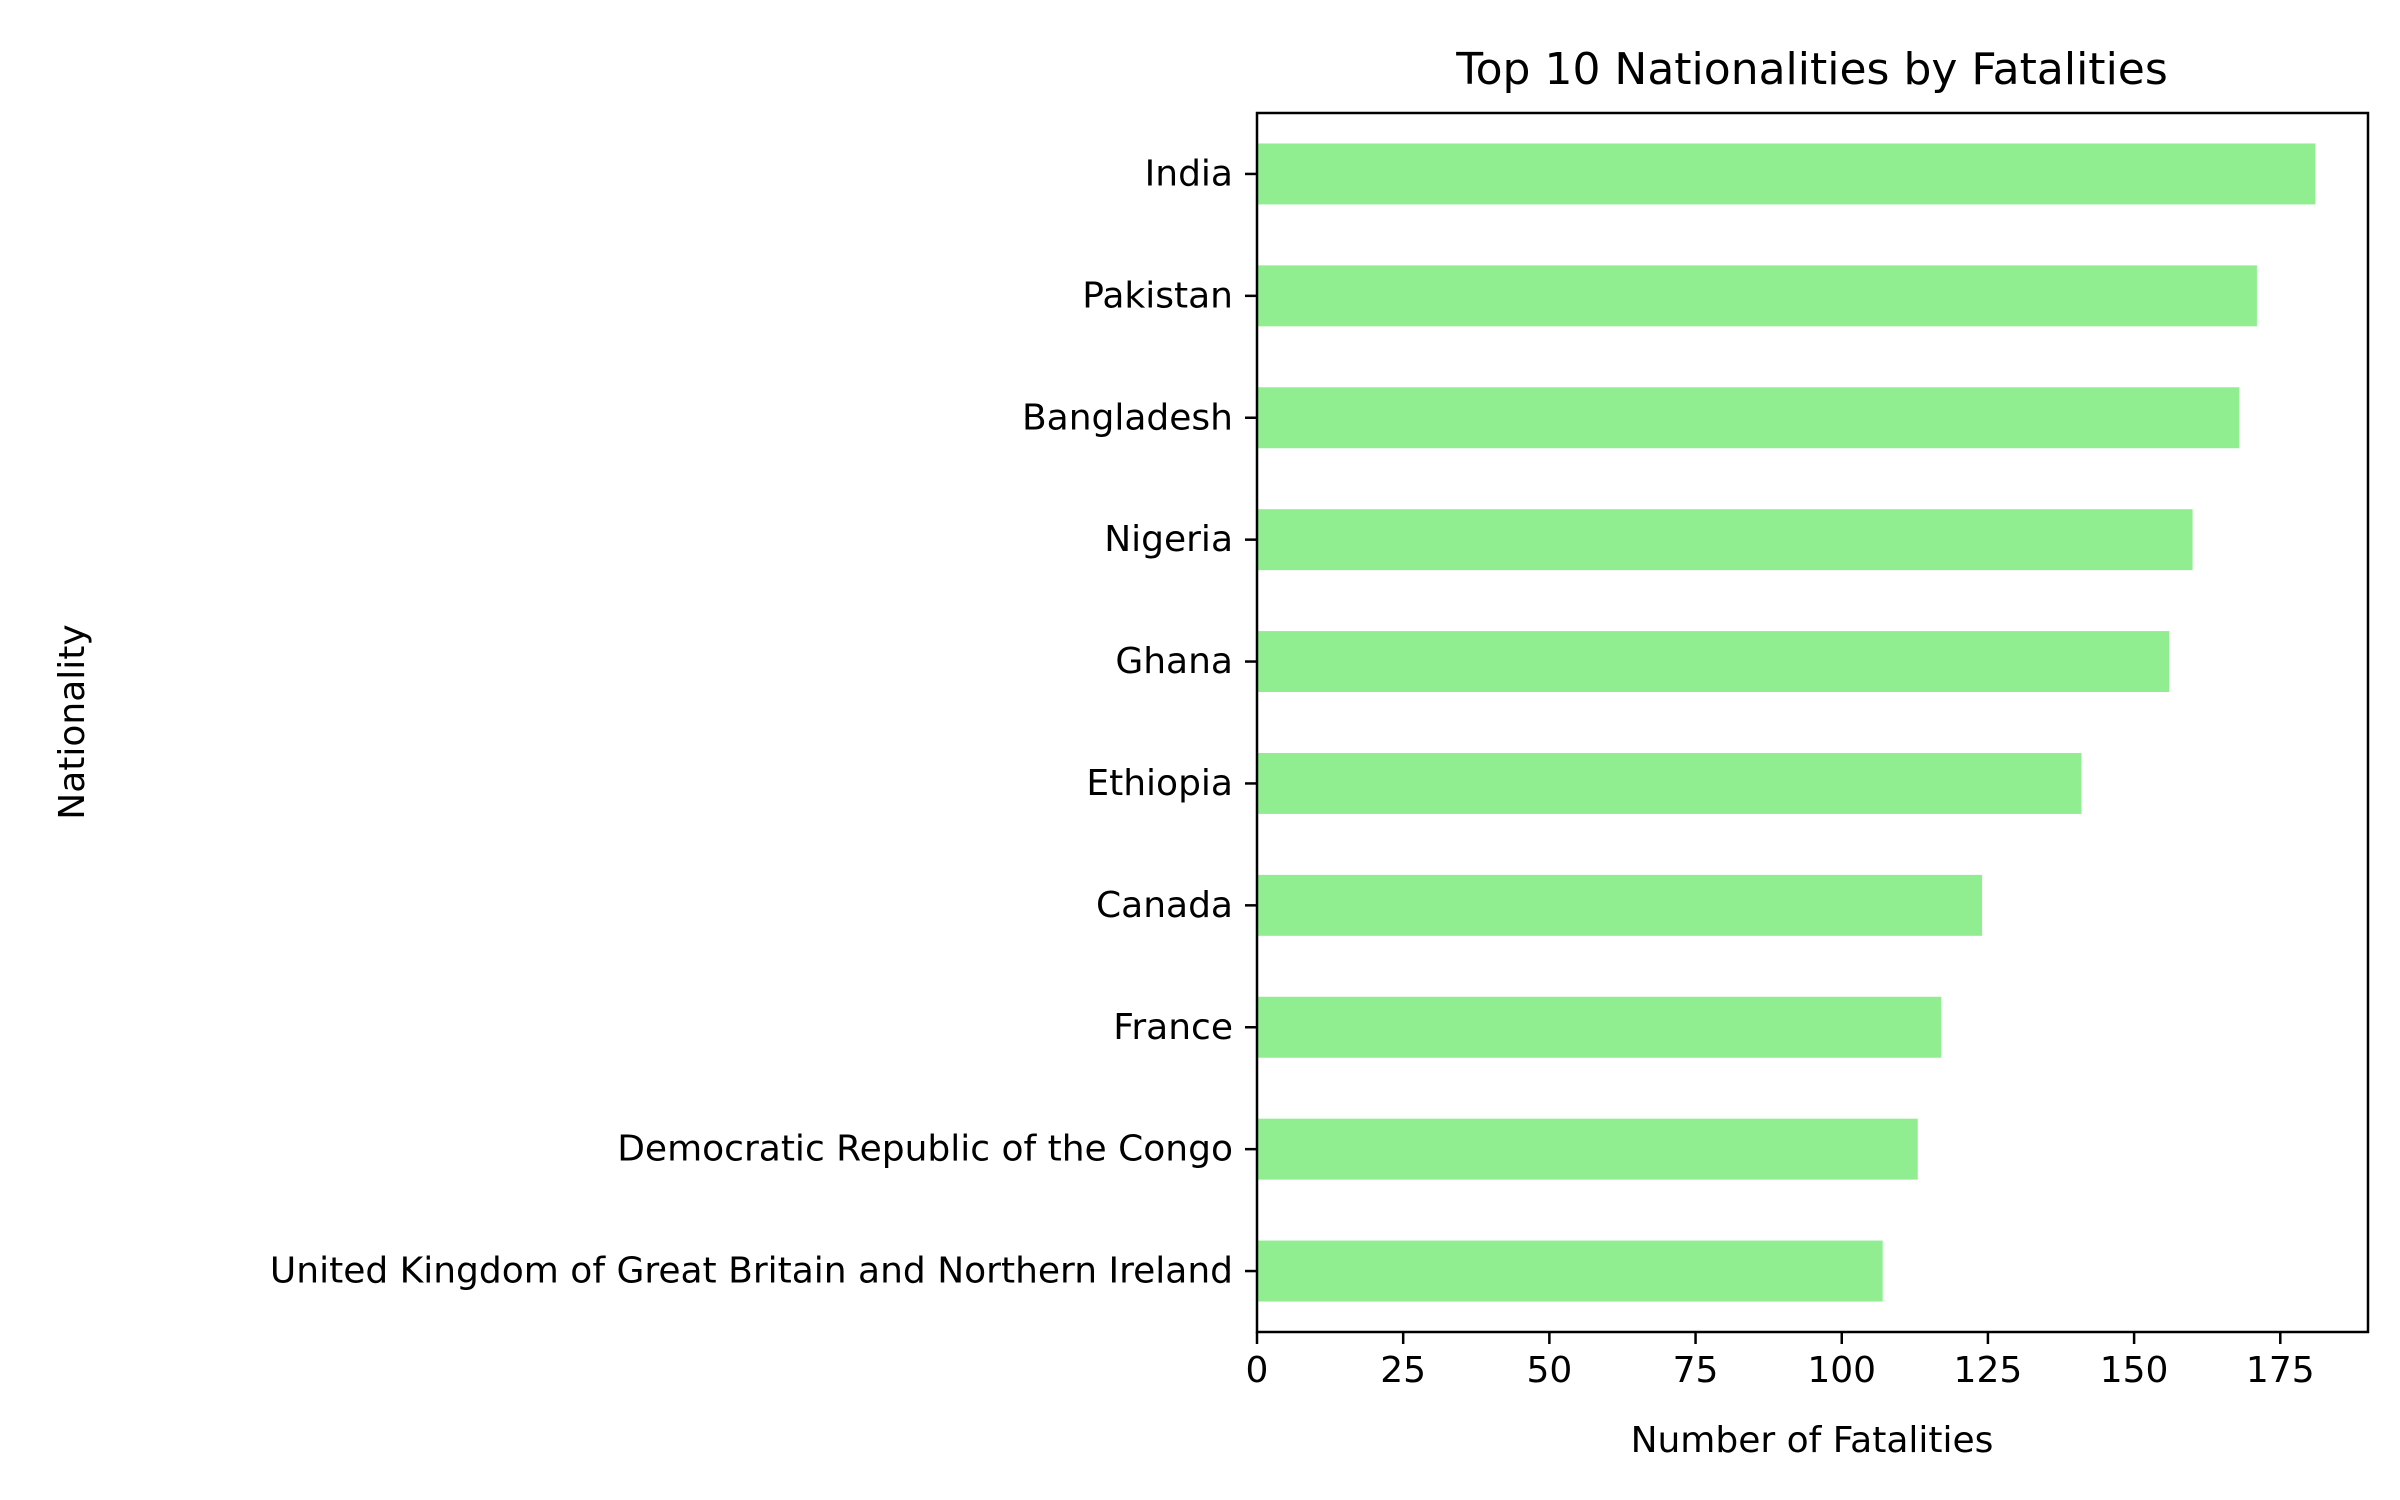 This screenshot has height=1500, width=2400. Describe the element at coordinates (1189, 173) in the screenshot. I see `y-tick-label: India` at that location.